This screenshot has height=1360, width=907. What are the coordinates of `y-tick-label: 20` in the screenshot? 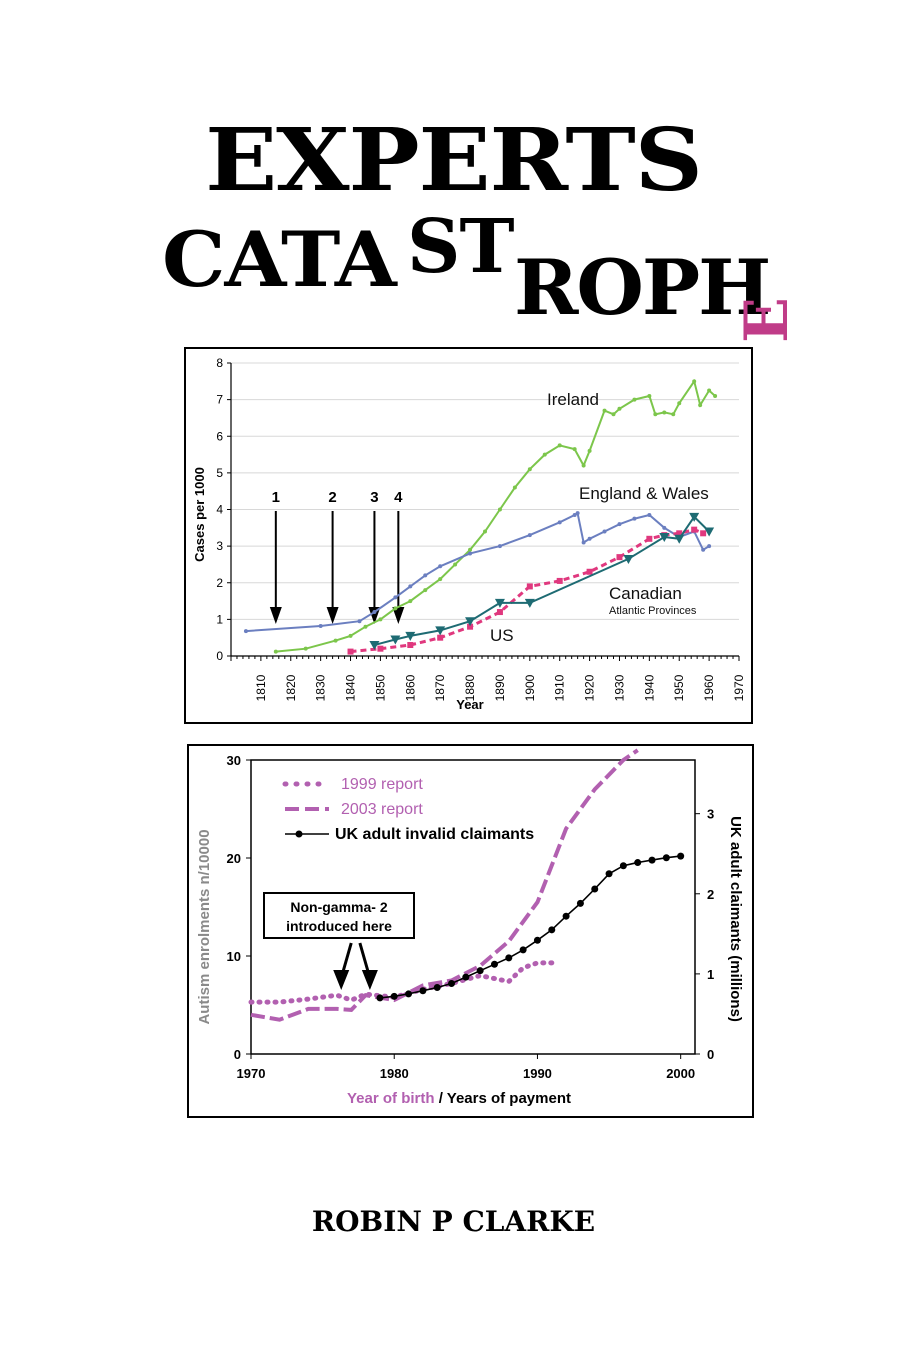 It's located at (234, 858).